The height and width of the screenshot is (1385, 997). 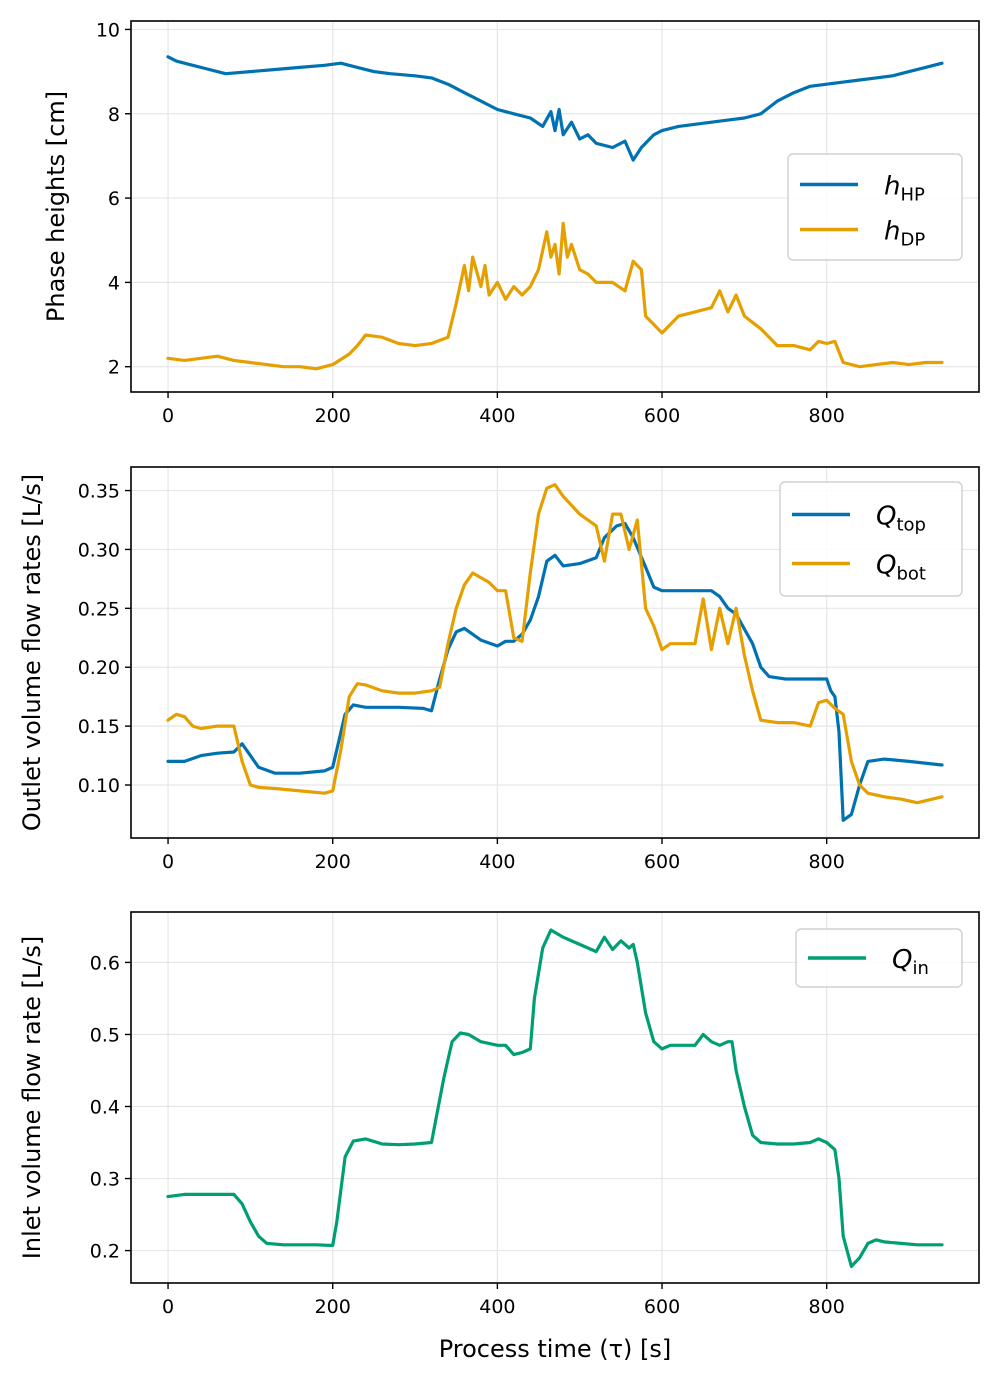 What do you see at coordinates (910, 962) in the screenshot?
I see `legend-label-in: Qin` at bounding box center [910, 962].